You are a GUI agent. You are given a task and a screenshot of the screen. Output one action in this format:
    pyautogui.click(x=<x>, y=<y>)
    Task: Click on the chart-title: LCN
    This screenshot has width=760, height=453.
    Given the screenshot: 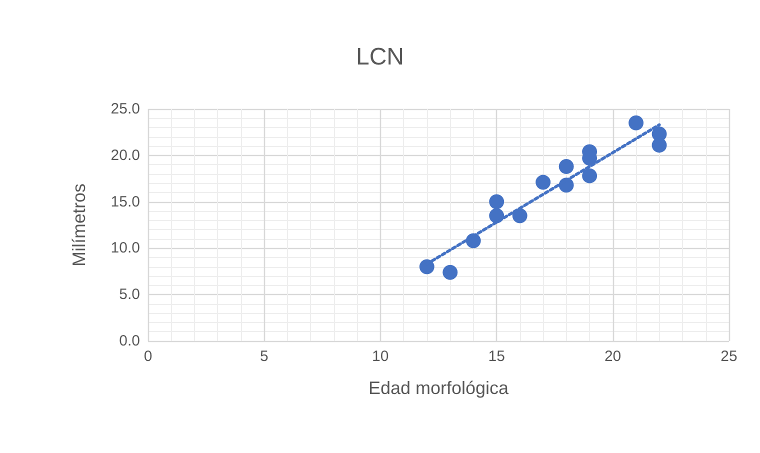 What is the action you would take?
    pyautogui.click(x=380, y=57)
    